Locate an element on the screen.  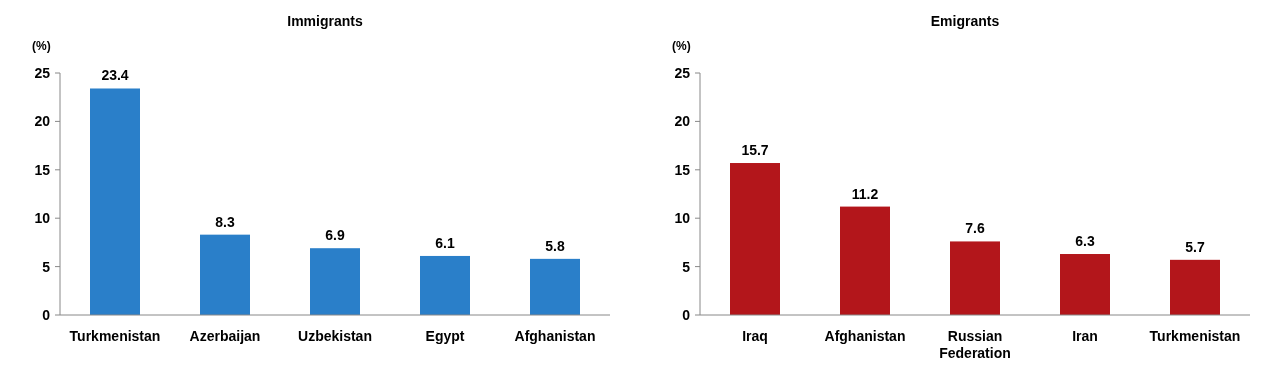
data-label: 5.7 is located at coordinates (1195, 246).